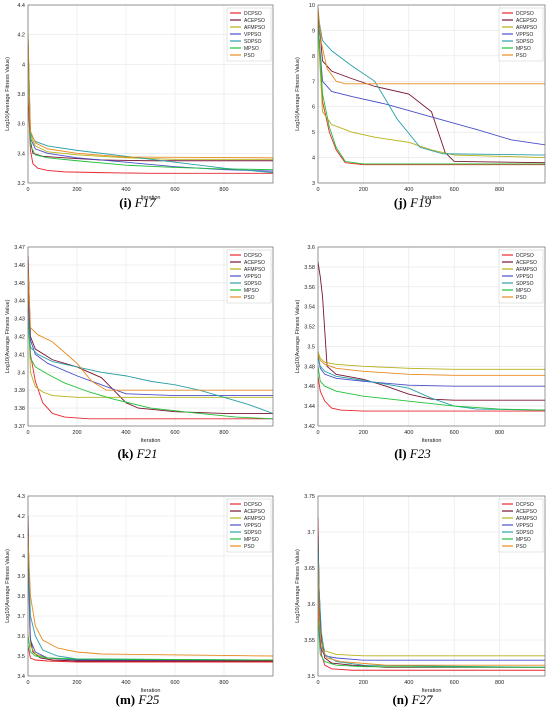  I want to click on series-line-vppso, so click(150, 348).